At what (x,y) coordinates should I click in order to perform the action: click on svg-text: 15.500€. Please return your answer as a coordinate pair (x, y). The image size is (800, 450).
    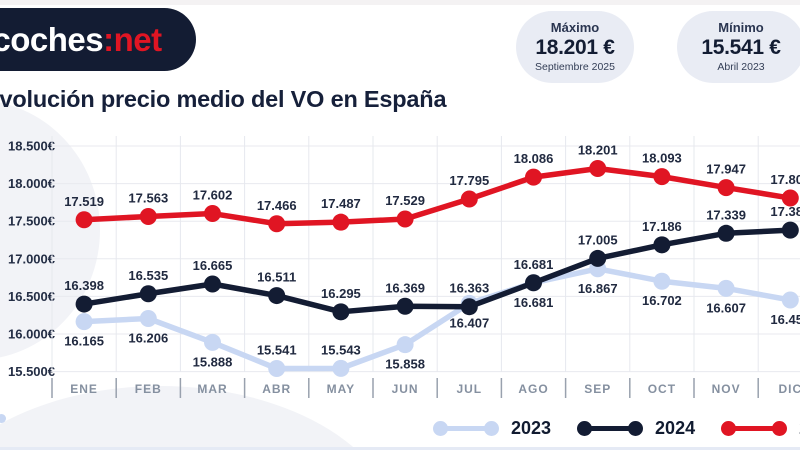
    Looking at the image, I should click on (31, 371).